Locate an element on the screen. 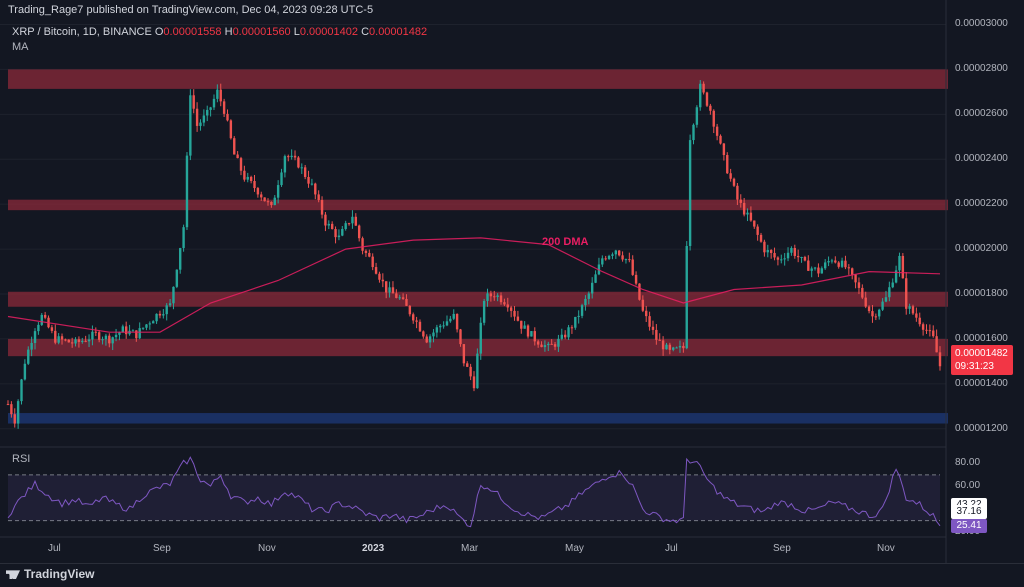 The image size is (1024, 587). tradingview-logo-text: TradingView is located at coordinates (59, 574).